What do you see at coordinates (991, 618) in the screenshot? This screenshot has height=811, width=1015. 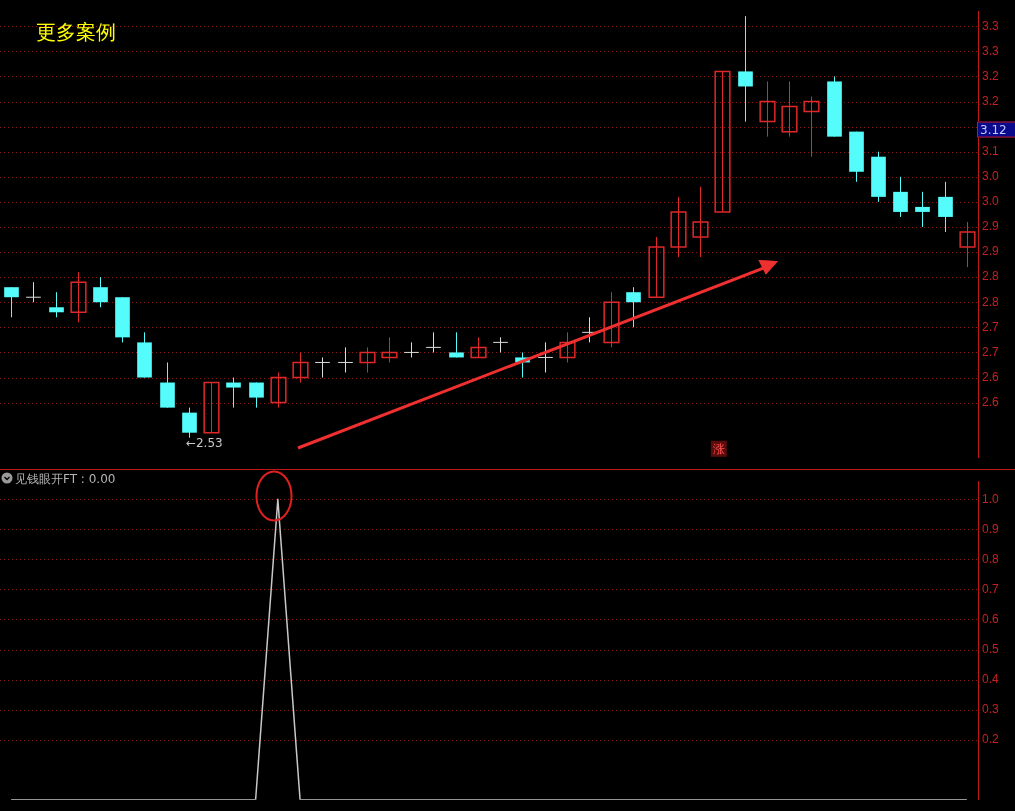 I see `y-tick-label: 0.6` at bounding box center [991, 618].